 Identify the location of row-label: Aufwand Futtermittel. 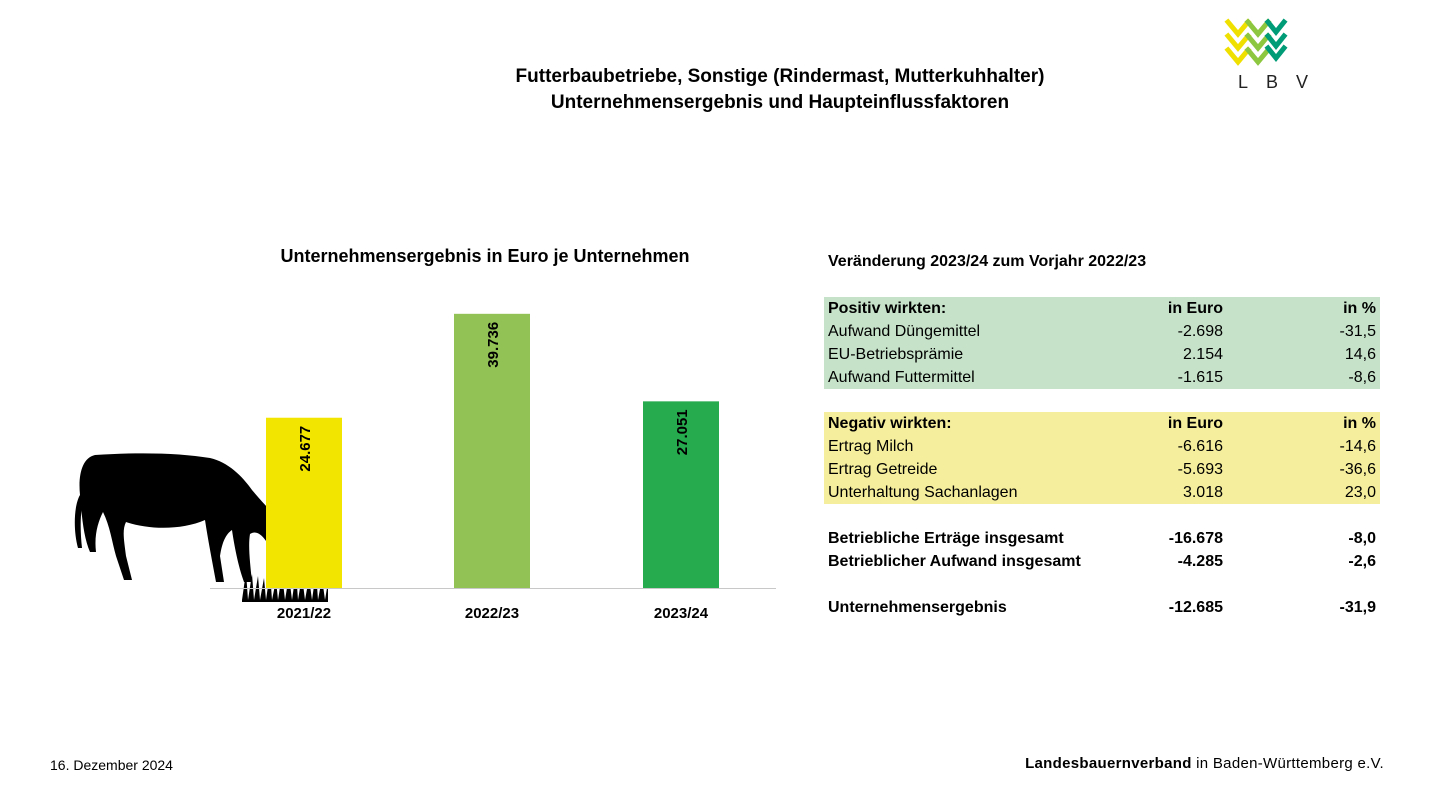
(901, 377).